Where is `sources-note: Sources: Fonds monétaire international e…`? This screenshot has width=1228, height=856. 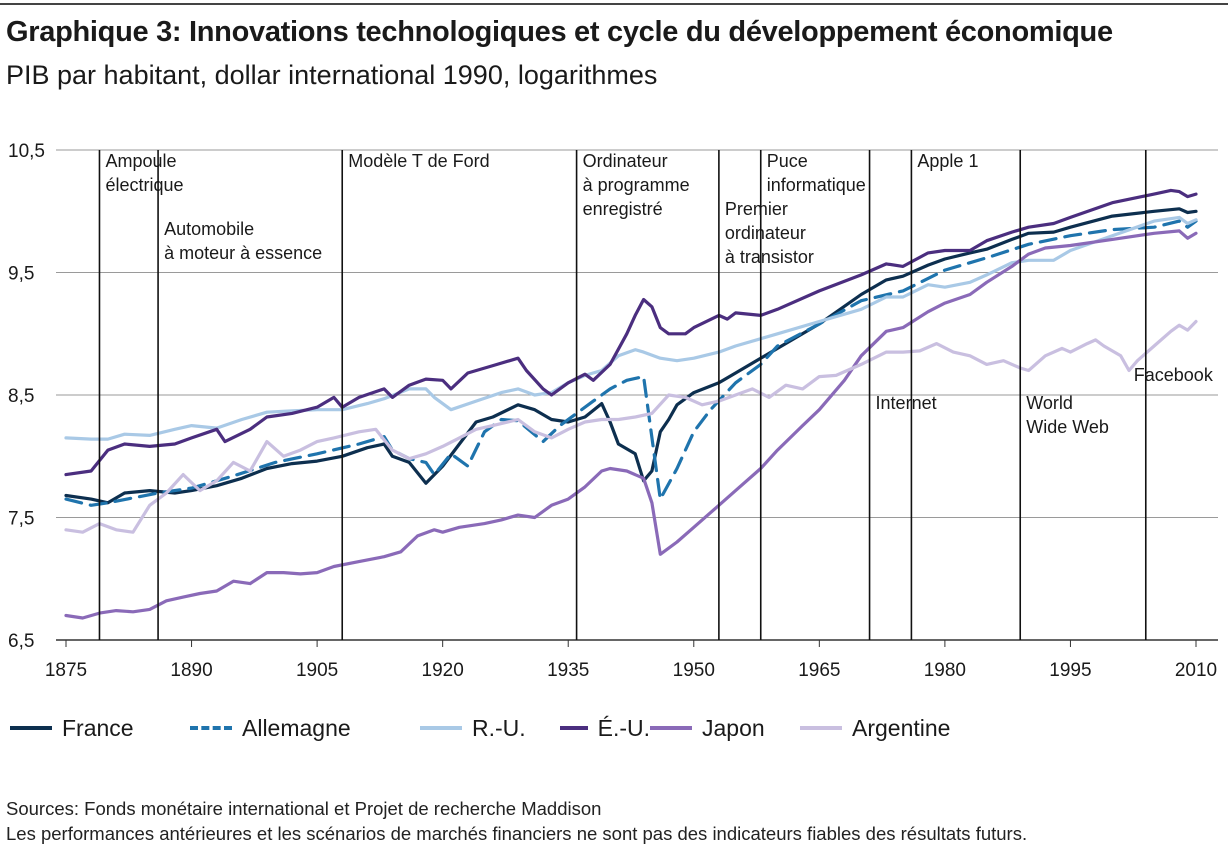 sources-note: Sources: Fonds monétaire international e… is located at coordinates (304, 808).